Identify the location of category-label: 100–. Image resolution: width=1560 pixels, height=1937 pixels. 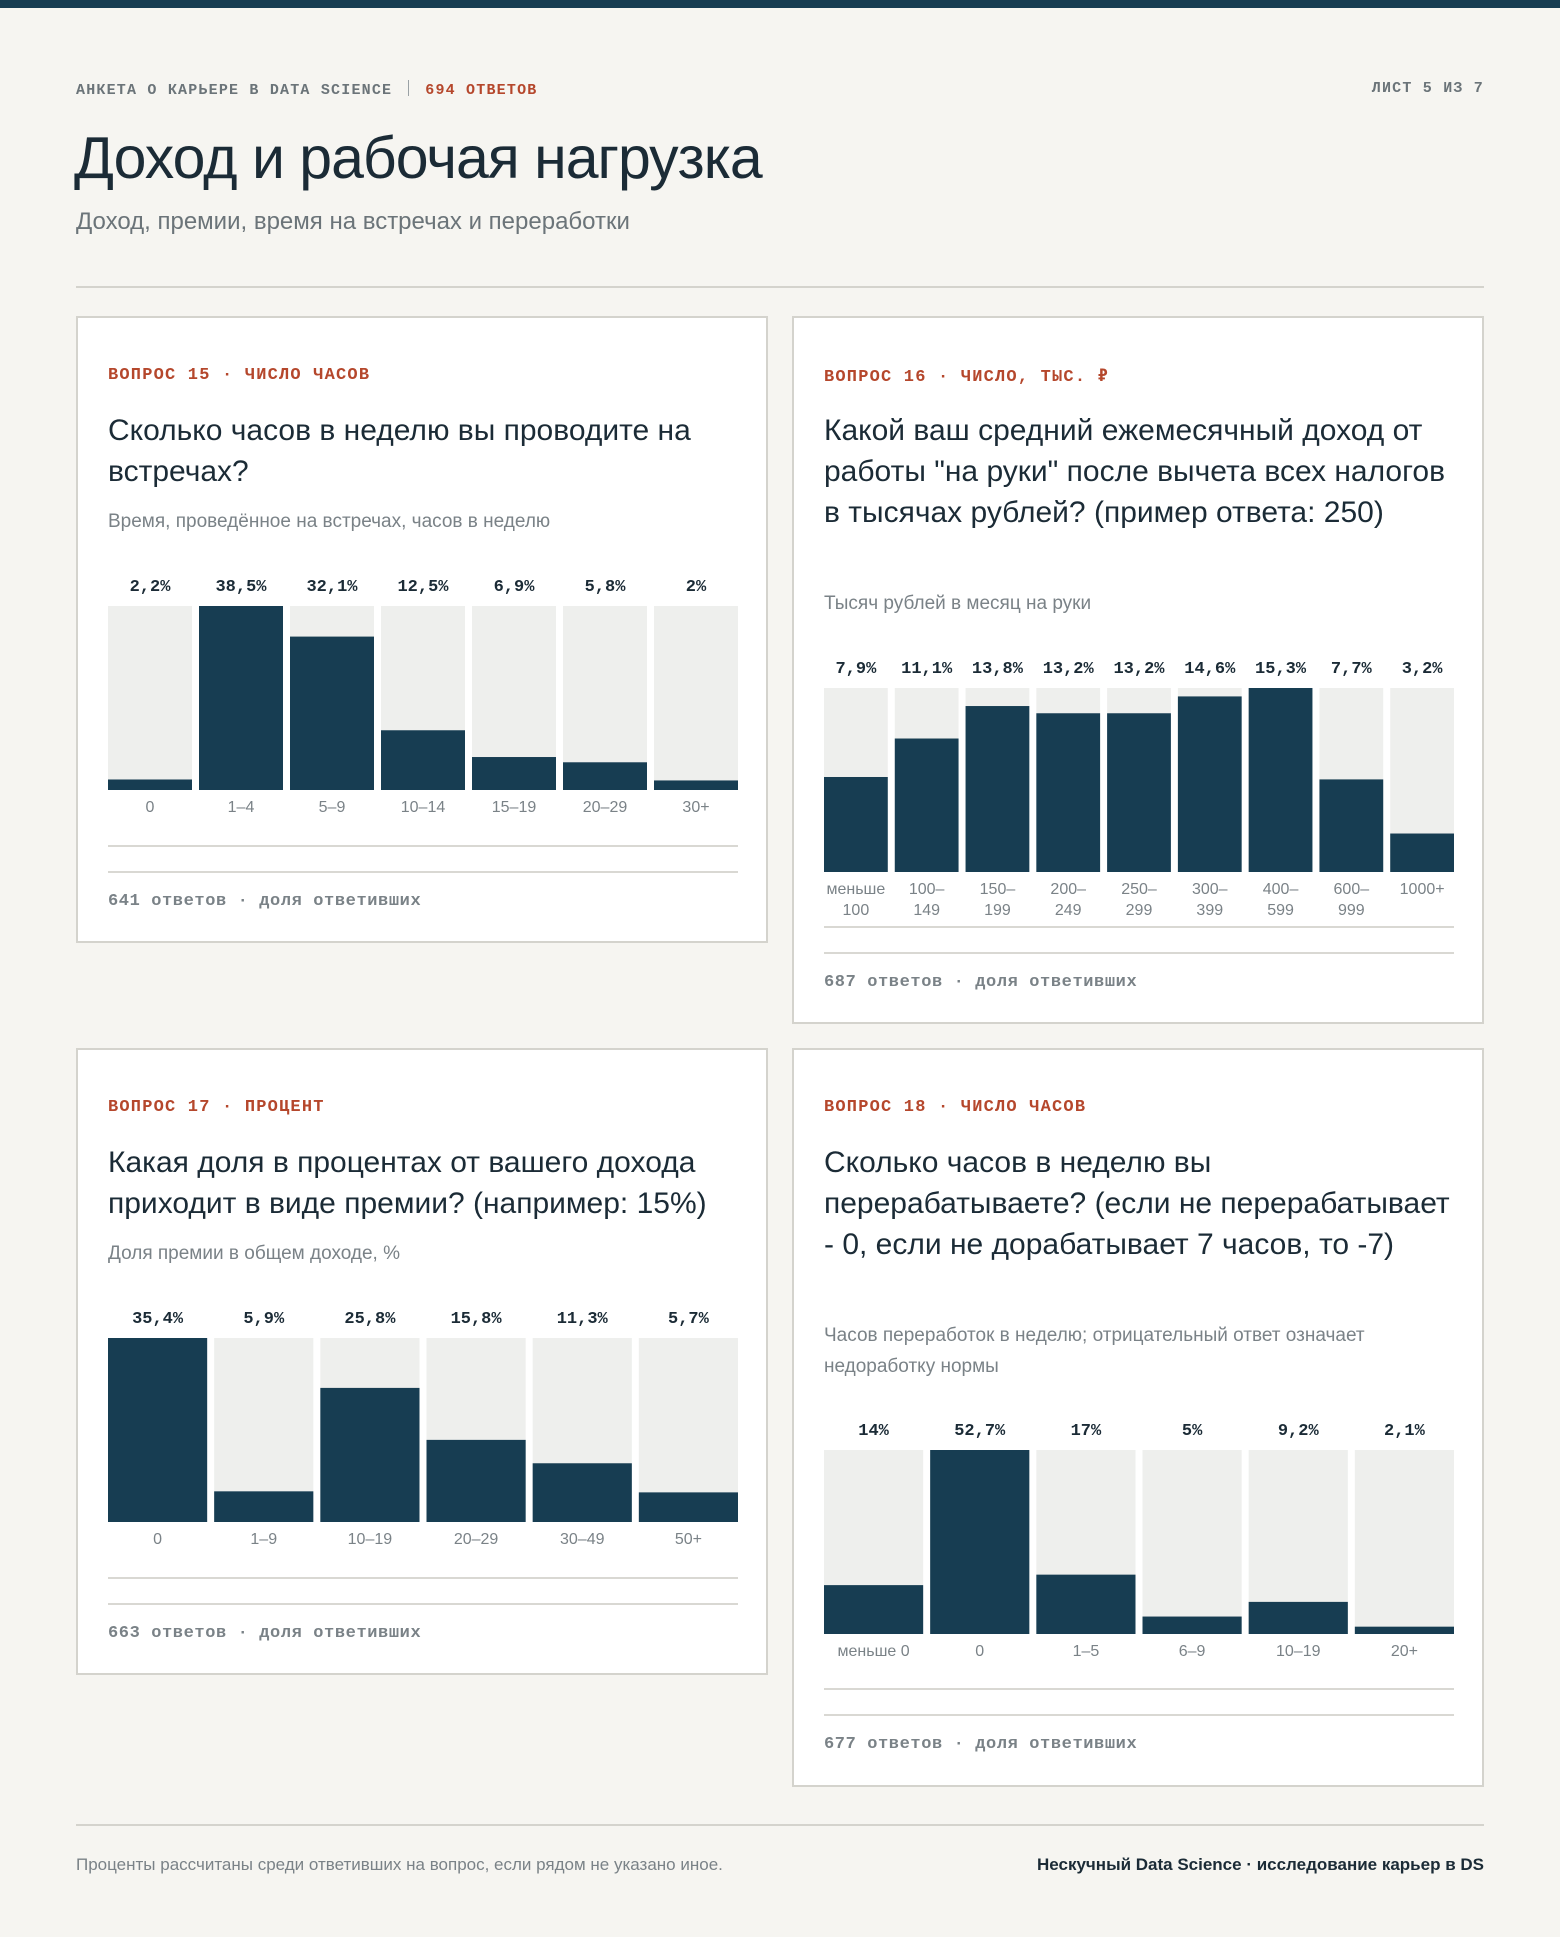
(927, 889).